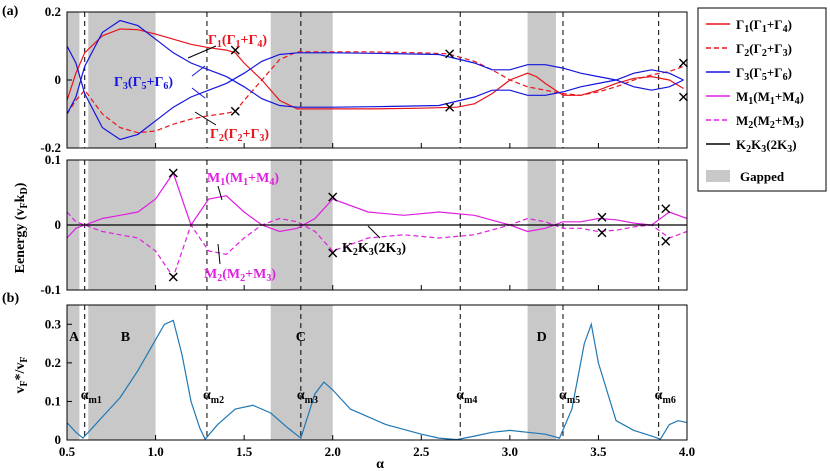 The height and width of the screenshot is (471, 830). I want to click on legend-item-0: Γ1(Γ1+Γ4), so click(749, 26).